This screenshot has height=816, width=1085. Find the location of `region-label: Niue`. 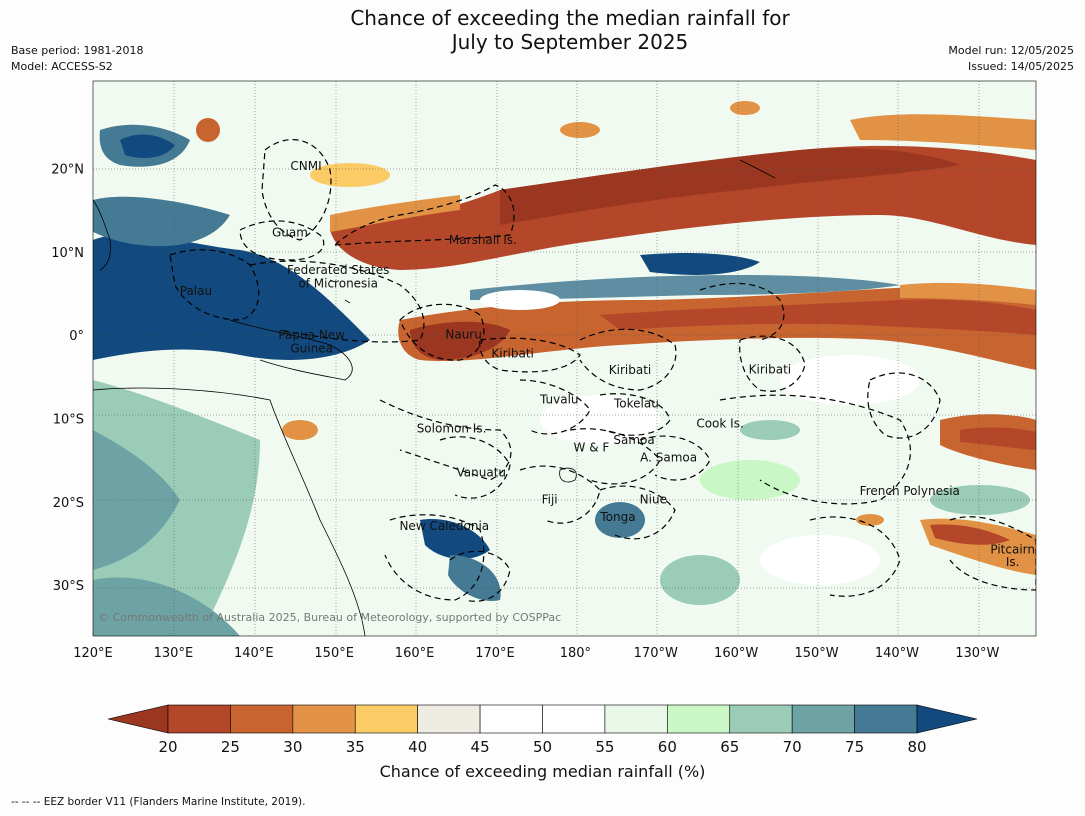

region-label: Niue is located at coordinates (653, 499).